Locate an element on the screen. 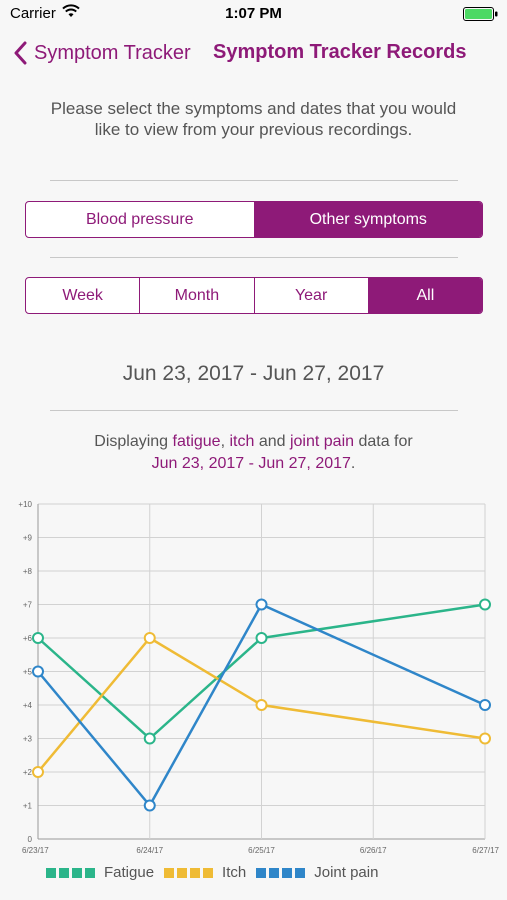  status-bar: Carrier 1:07 PM is located at coordinates (253, 14).